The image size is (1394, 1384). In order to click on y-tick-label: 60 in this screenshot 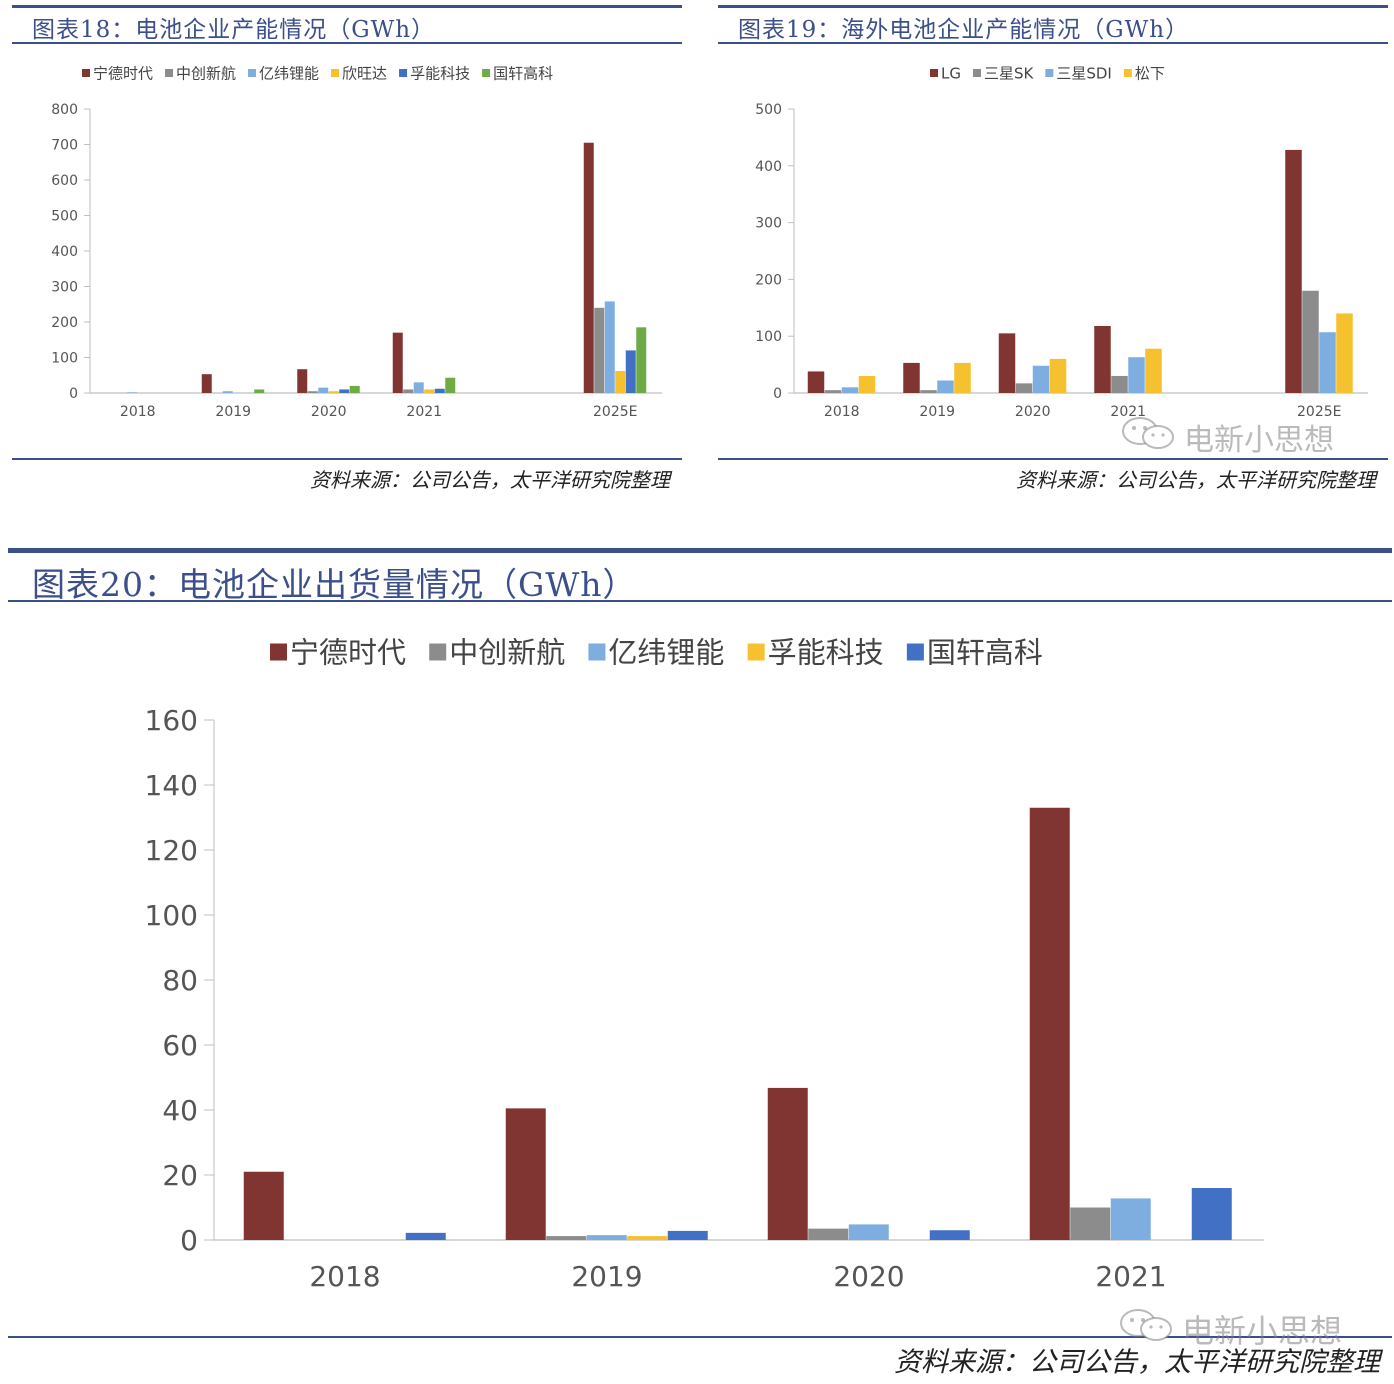, I will do `click(180, 1045)`.